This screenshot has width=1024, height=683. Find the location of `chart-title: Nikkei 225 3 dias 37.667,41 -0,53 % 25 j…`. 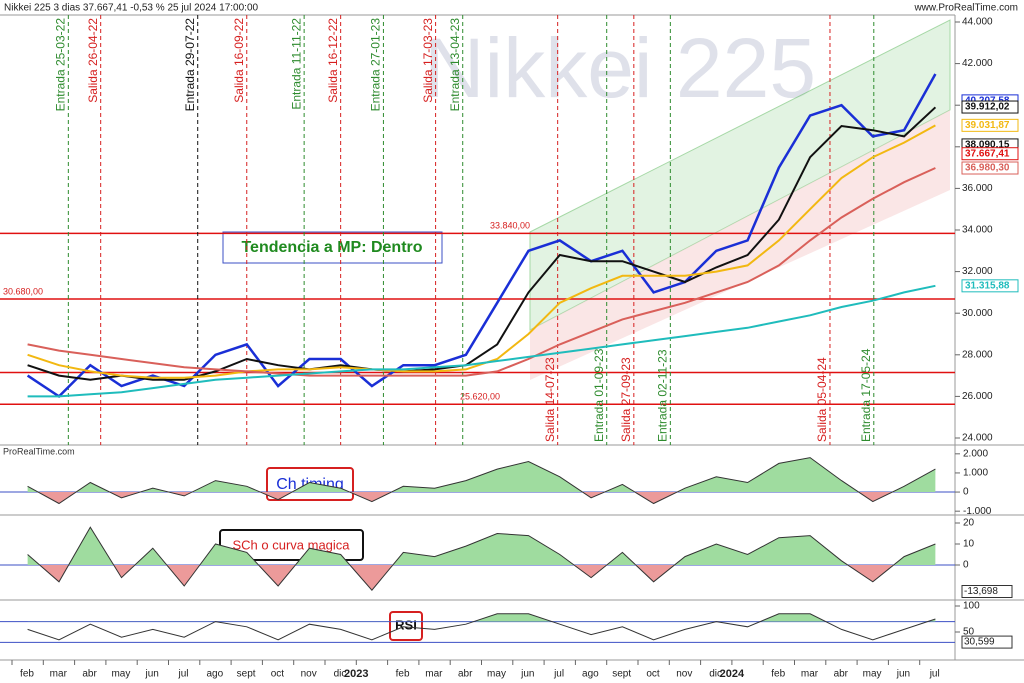

chart-title: Nikkei 225 3 dias 37.667,41 -0,53 % 25 j… is located at coordinates (131, 8).